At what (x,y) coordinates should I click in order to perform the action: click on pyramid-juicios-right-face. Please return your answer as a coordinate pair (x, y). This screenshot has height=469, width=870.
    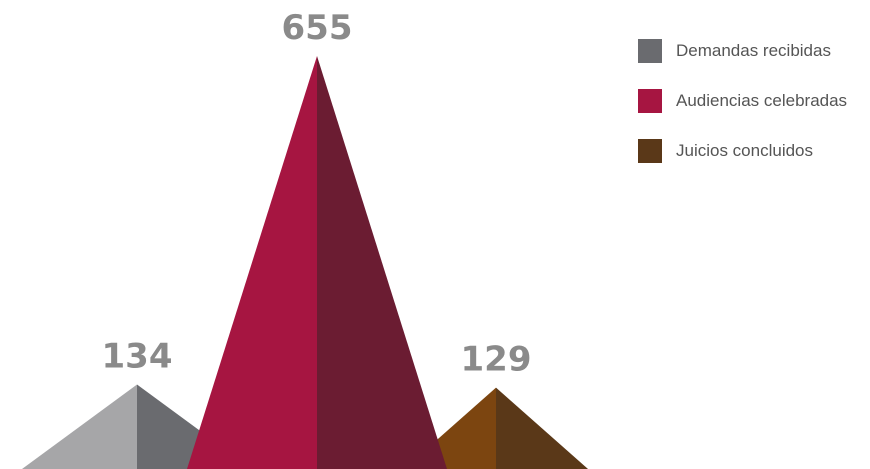
    Looking at the image, I should click on (542, 428).